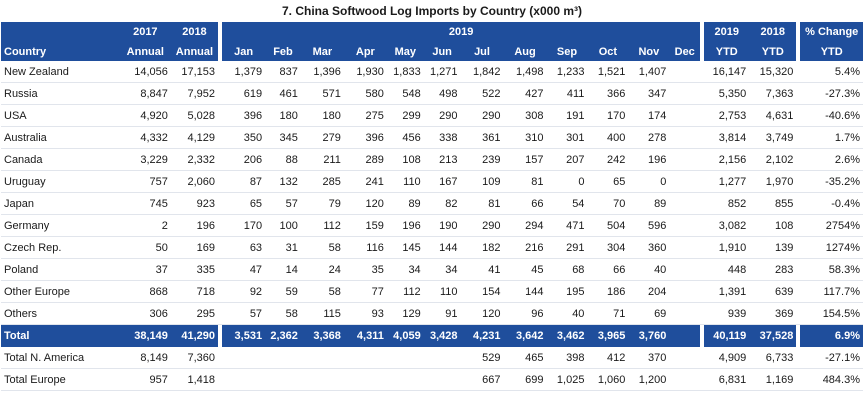 The width and height of the screenshot is (864, 409). What do you see at coordinates (831, 379) in the screenshot?
I see `pct-change-cell: 484.3%` at bounding box center [831, 379].